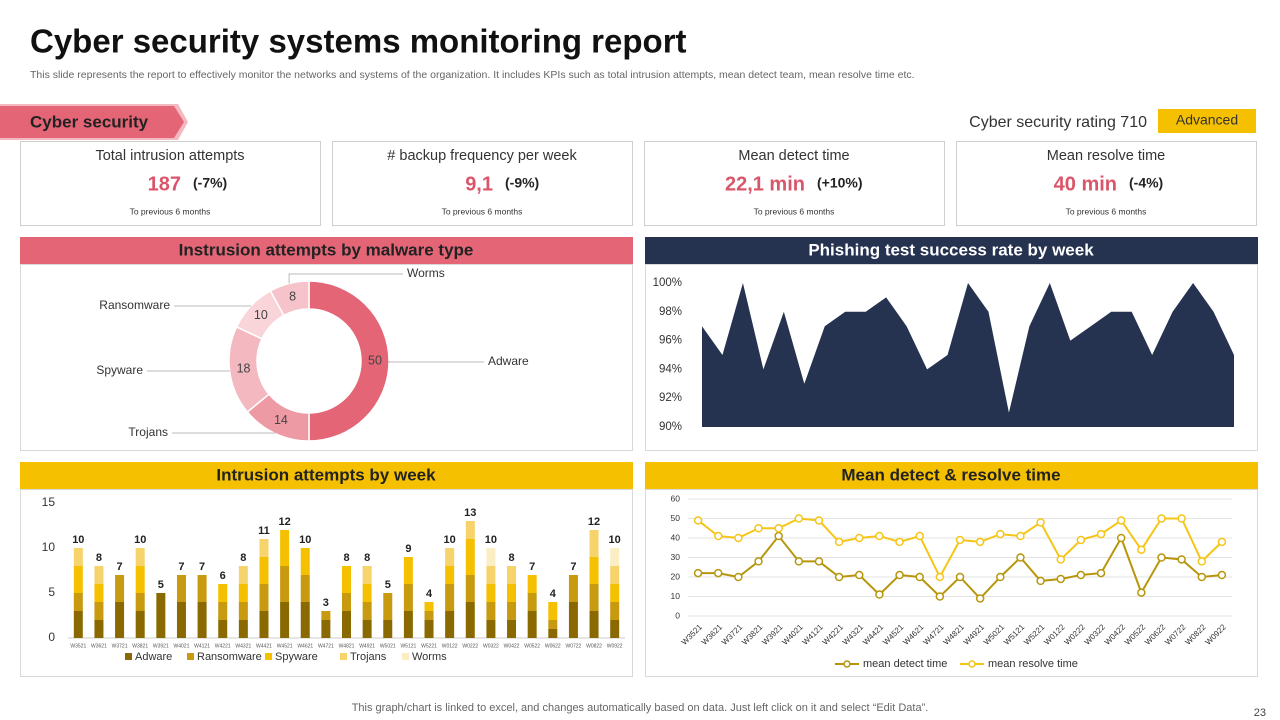  Describe the element at coordinates (78, 646) in the screenshot. I see `x-tick-label: W3521` at that location.